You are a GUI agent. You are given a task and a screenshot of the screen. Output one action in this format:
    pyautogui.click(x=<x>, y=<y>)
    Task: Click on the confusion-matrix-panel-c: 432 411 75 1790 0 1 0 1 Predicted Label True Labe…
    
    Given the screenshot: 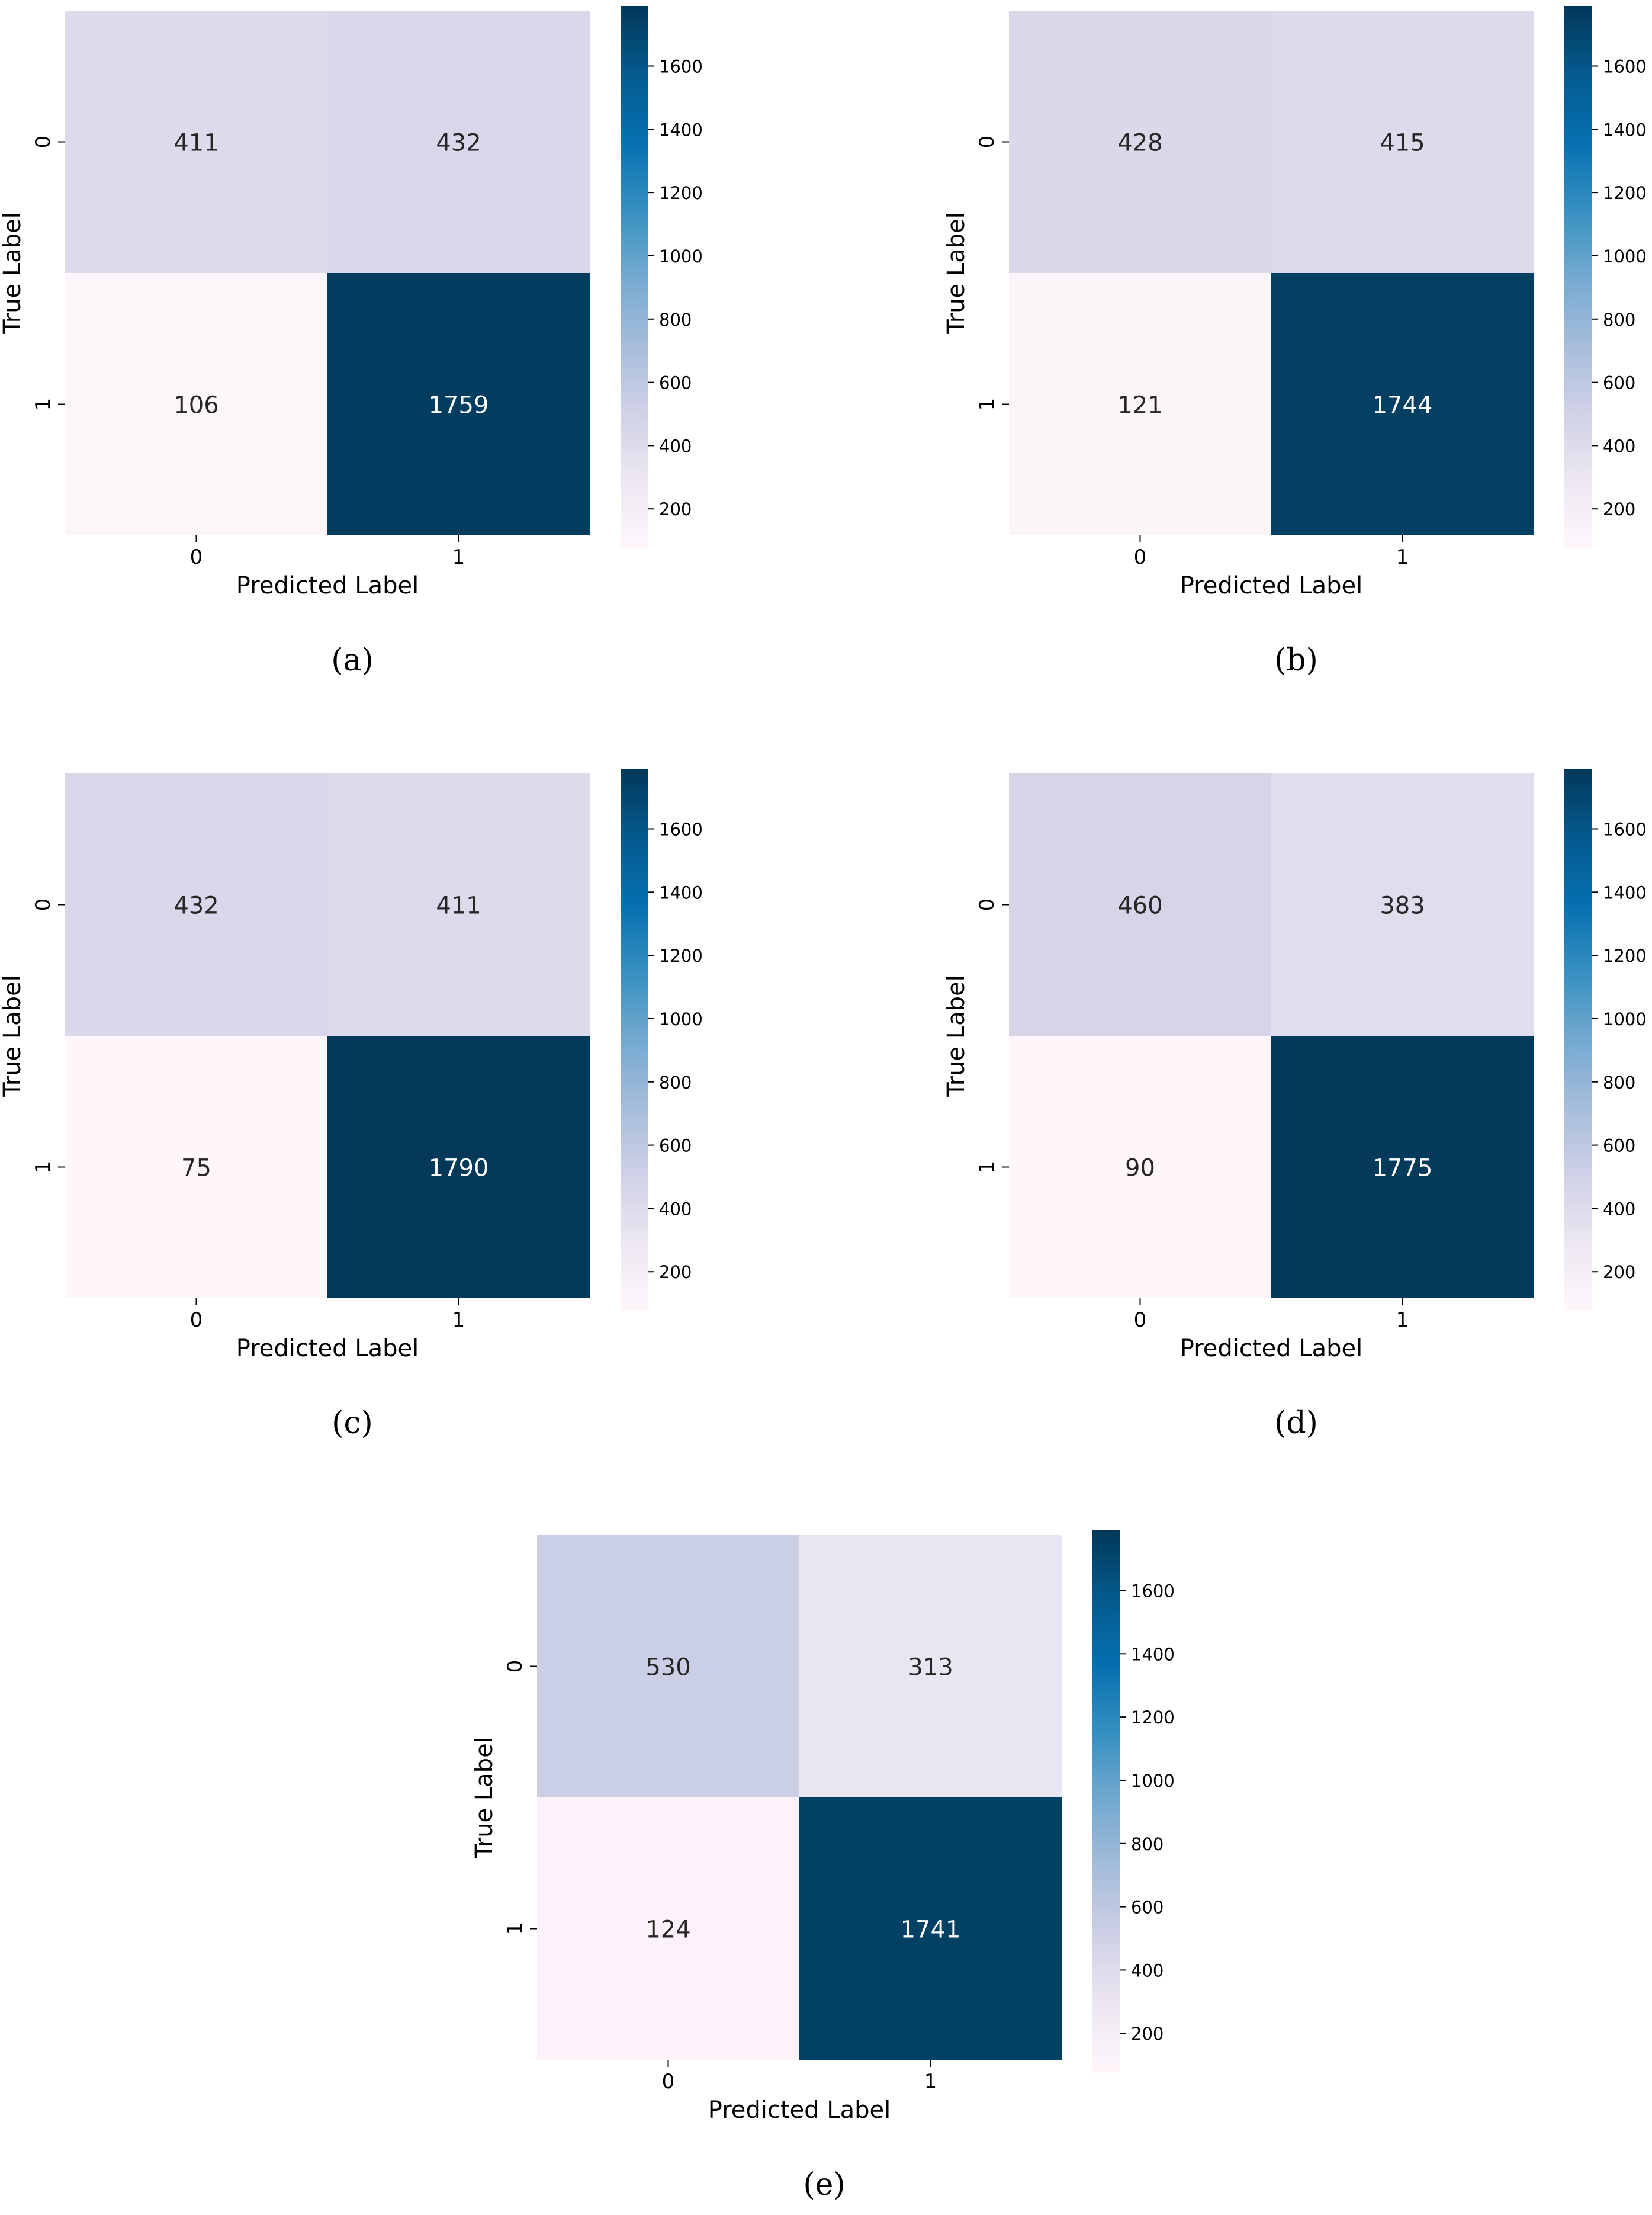 What is the action you would take?
    pyautogui.click(x=351, y=1105)
    